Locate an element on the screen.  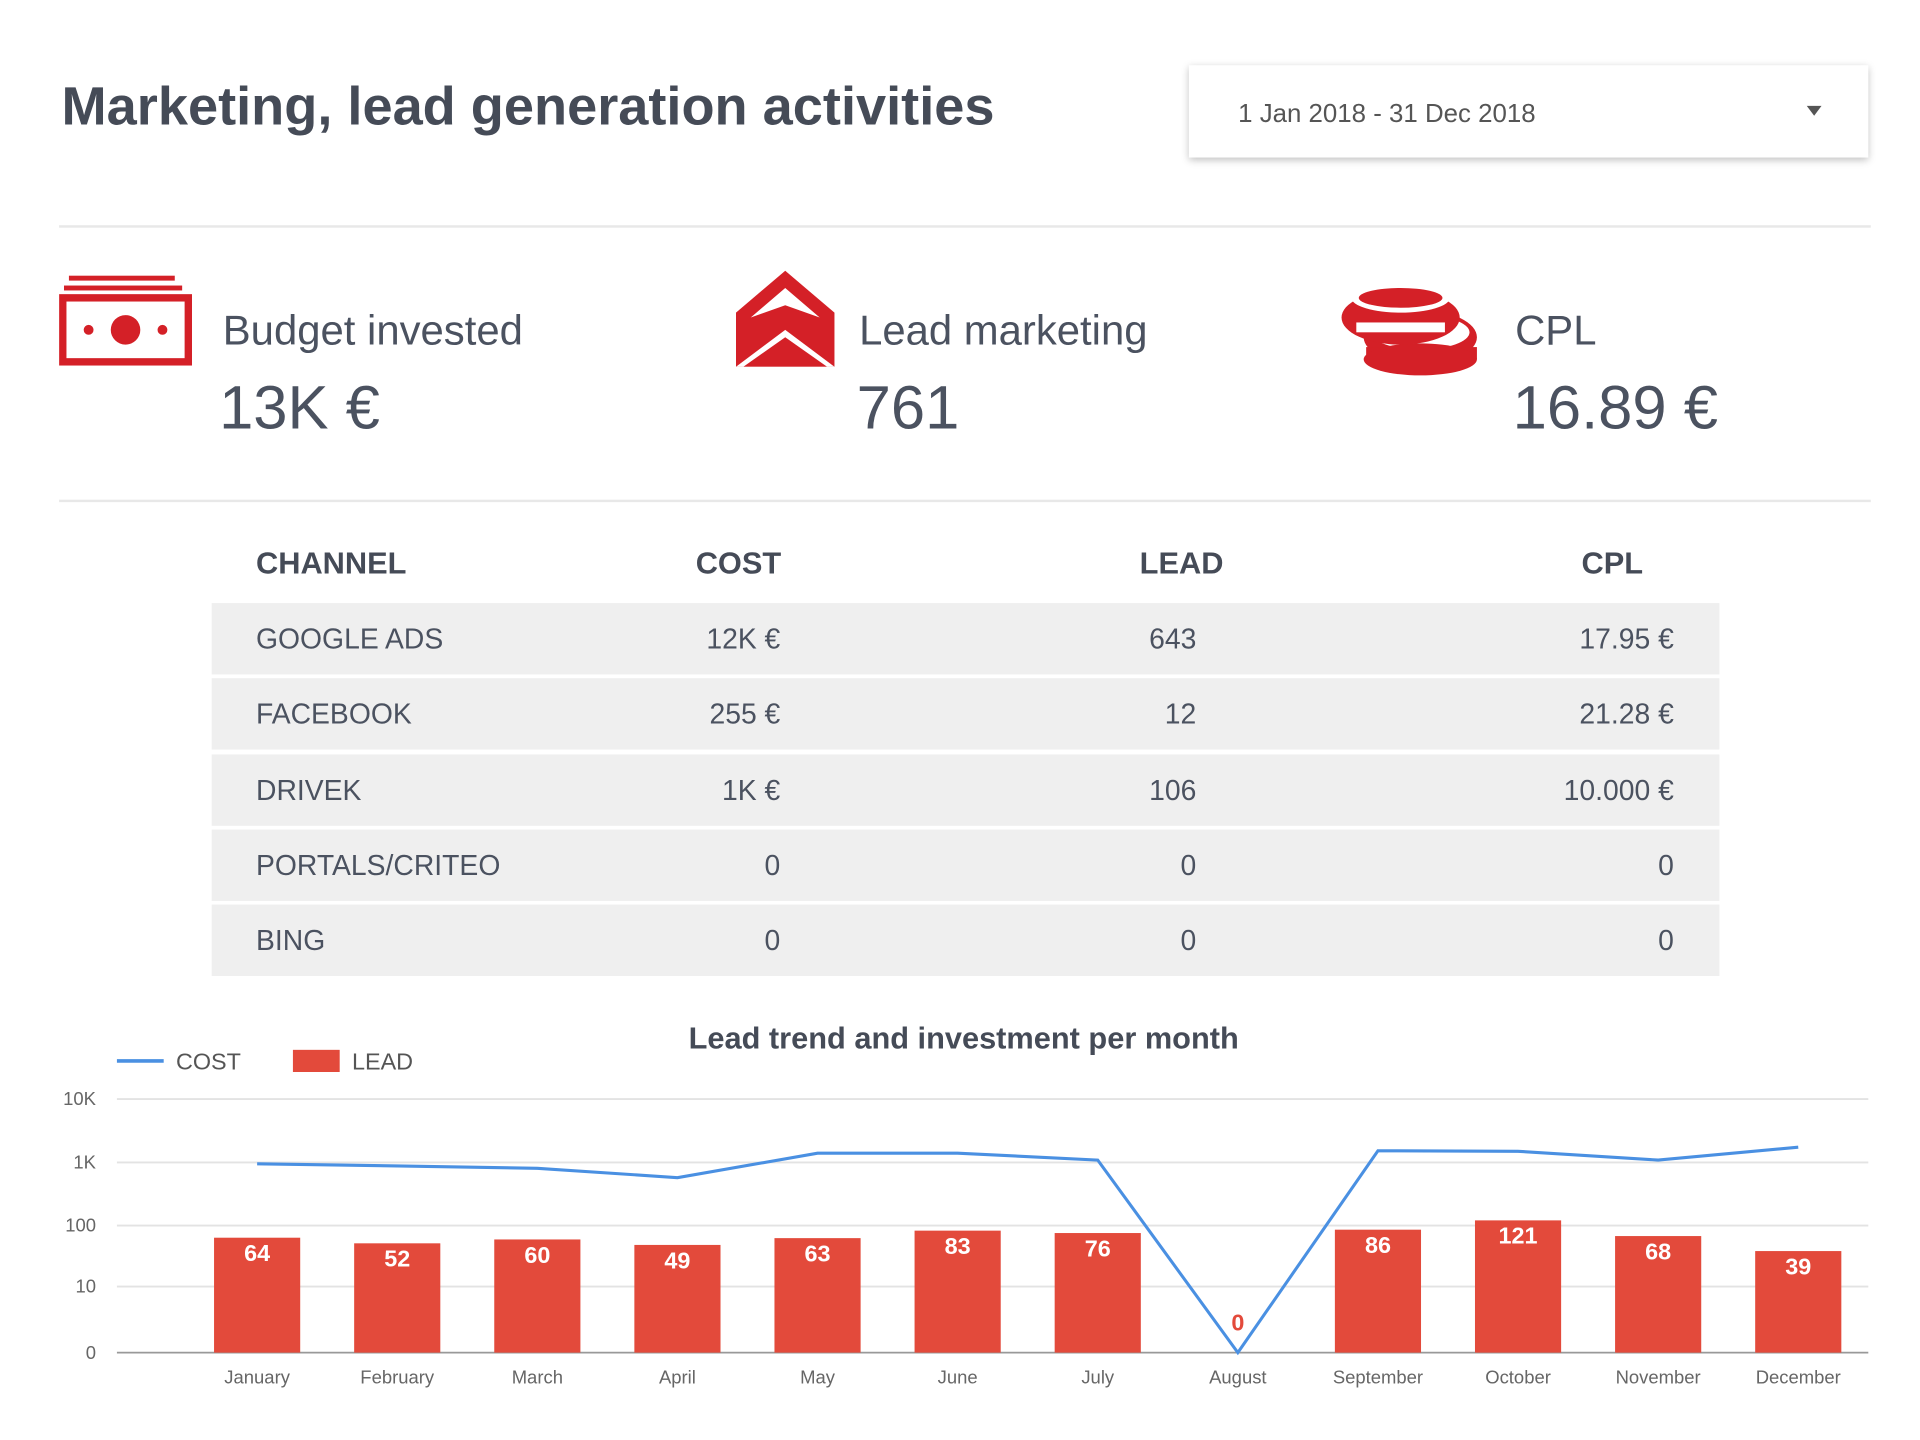
money-icon is located at coordinates (125, 320).